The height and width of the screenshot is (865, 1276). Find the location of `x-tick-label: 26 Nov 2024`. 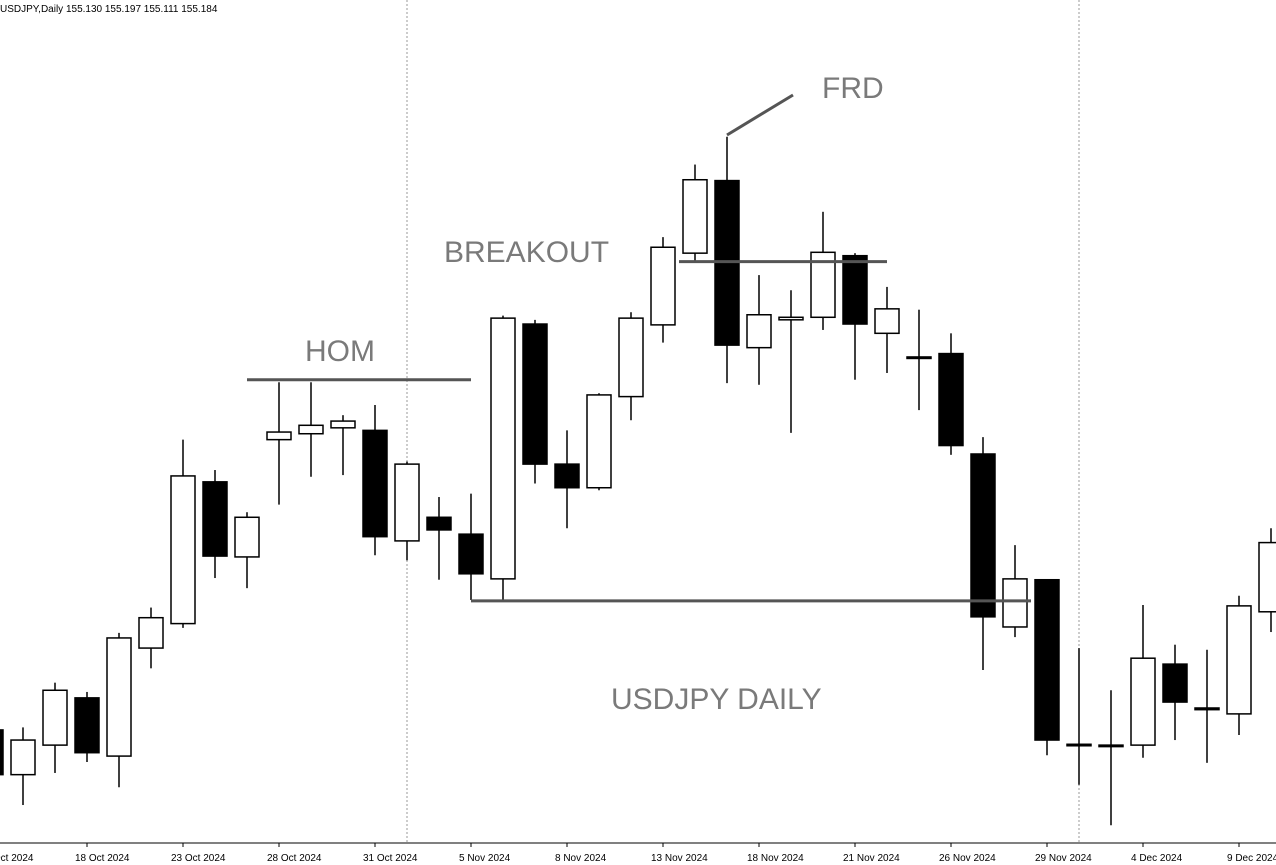

x-tick-label: 26 Nov 2024 is located at coordinates (967, 858).